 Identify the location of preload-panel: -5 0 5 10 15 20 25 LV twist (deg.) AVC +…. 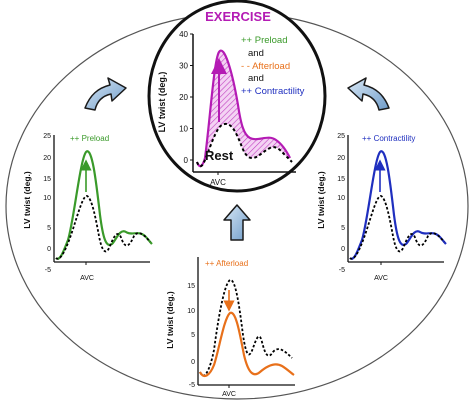
(87, 207).